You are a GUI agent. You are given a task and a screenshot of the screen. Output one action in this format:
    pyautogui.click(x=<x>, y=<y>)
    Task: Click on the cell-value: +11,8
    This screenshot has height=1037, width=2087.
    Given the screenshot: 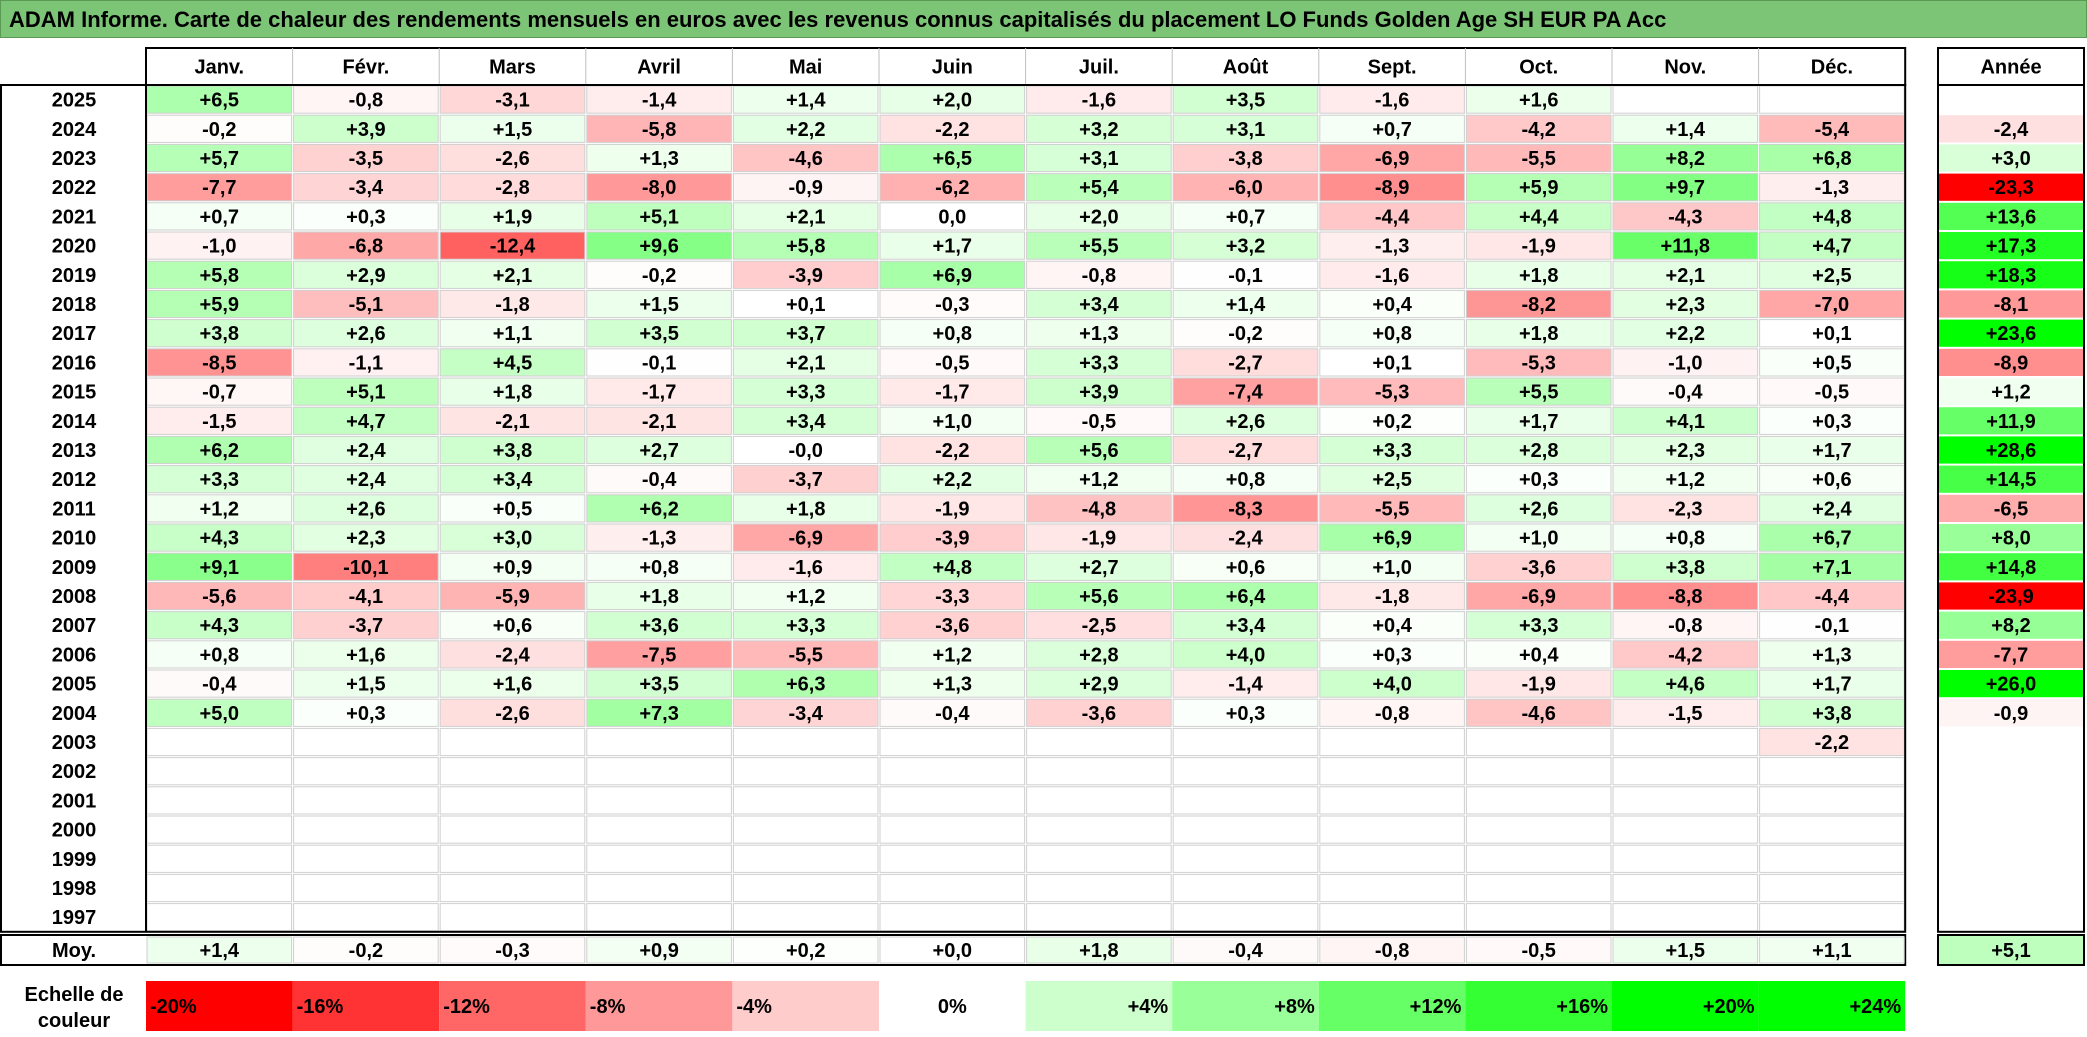 What is the action you would take?
    pyautogui.click(x=1686, y=247)
    